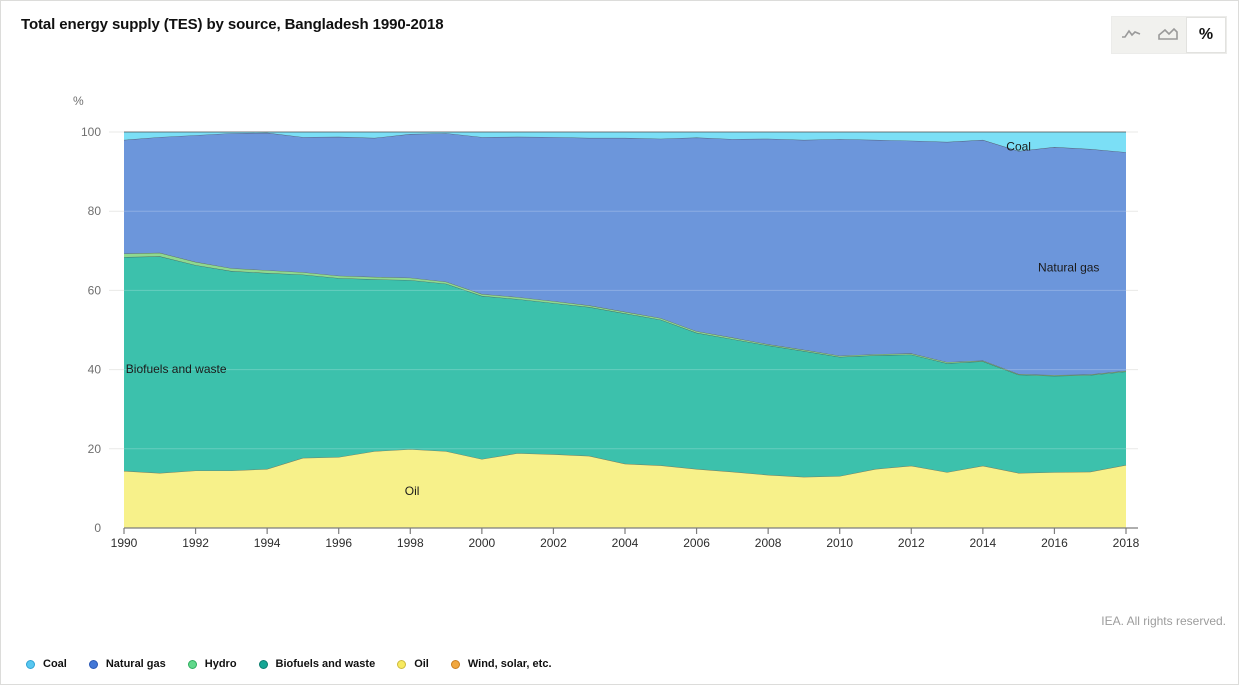 Image resolution: width=1239 pixels, height=685 pixels. What do you see at coordinates (325, 664) in the screenshot?
I see `legend-label-biofuels-and-waste: Biofuels and waste` at bounding box center [325, 664].